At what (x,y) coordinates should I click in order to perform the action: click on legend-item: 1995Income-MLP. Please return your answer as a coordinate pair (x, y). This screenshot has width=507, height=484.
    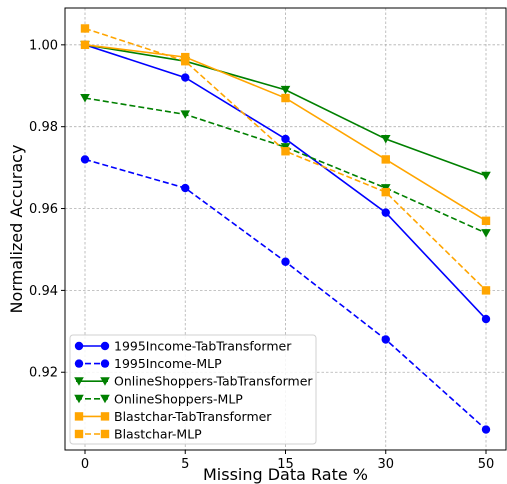
    Looking at the image, I should click on (148, 363).